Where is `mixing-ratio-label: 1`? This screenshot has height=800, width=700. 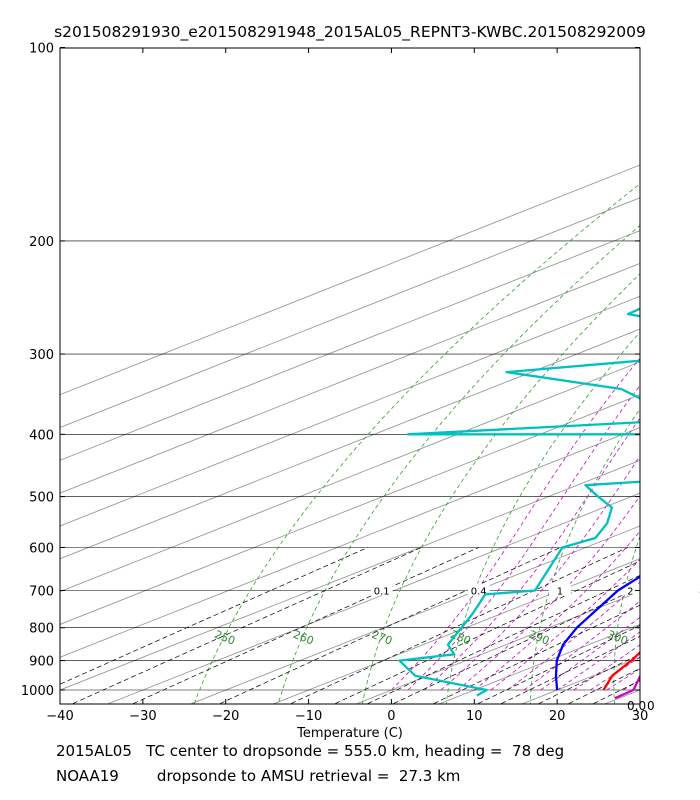
mixing-ratio-label: 1 is located at coordinates (560, 592).